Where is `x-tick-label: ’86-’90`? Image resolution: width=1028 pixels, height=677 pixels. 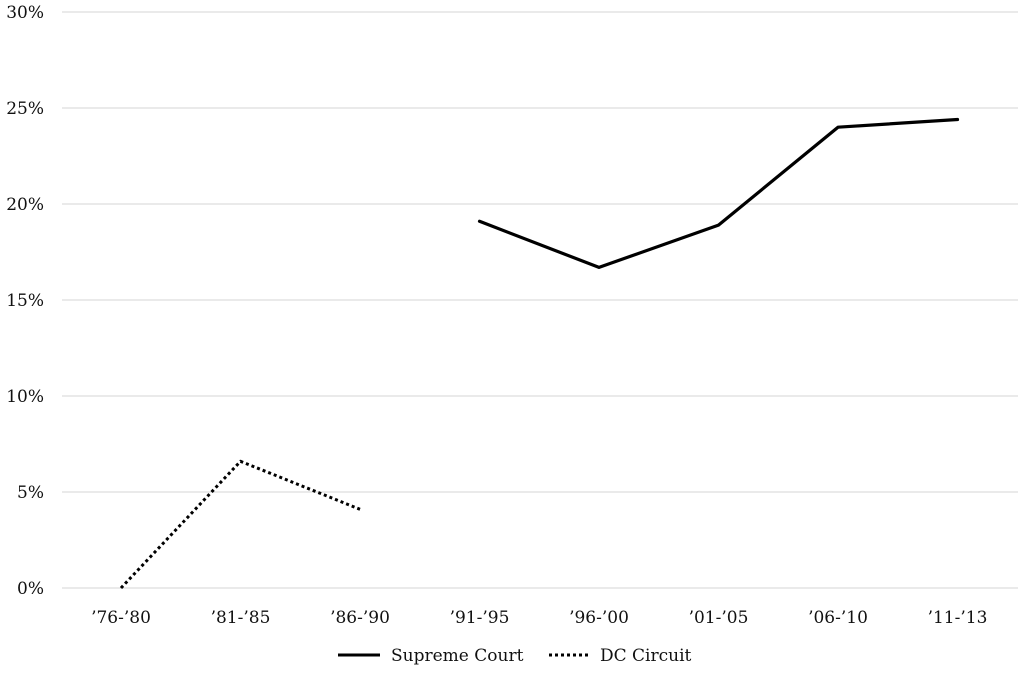
x-tick-label: ’86-’90 is located at coordinates (360, 618).